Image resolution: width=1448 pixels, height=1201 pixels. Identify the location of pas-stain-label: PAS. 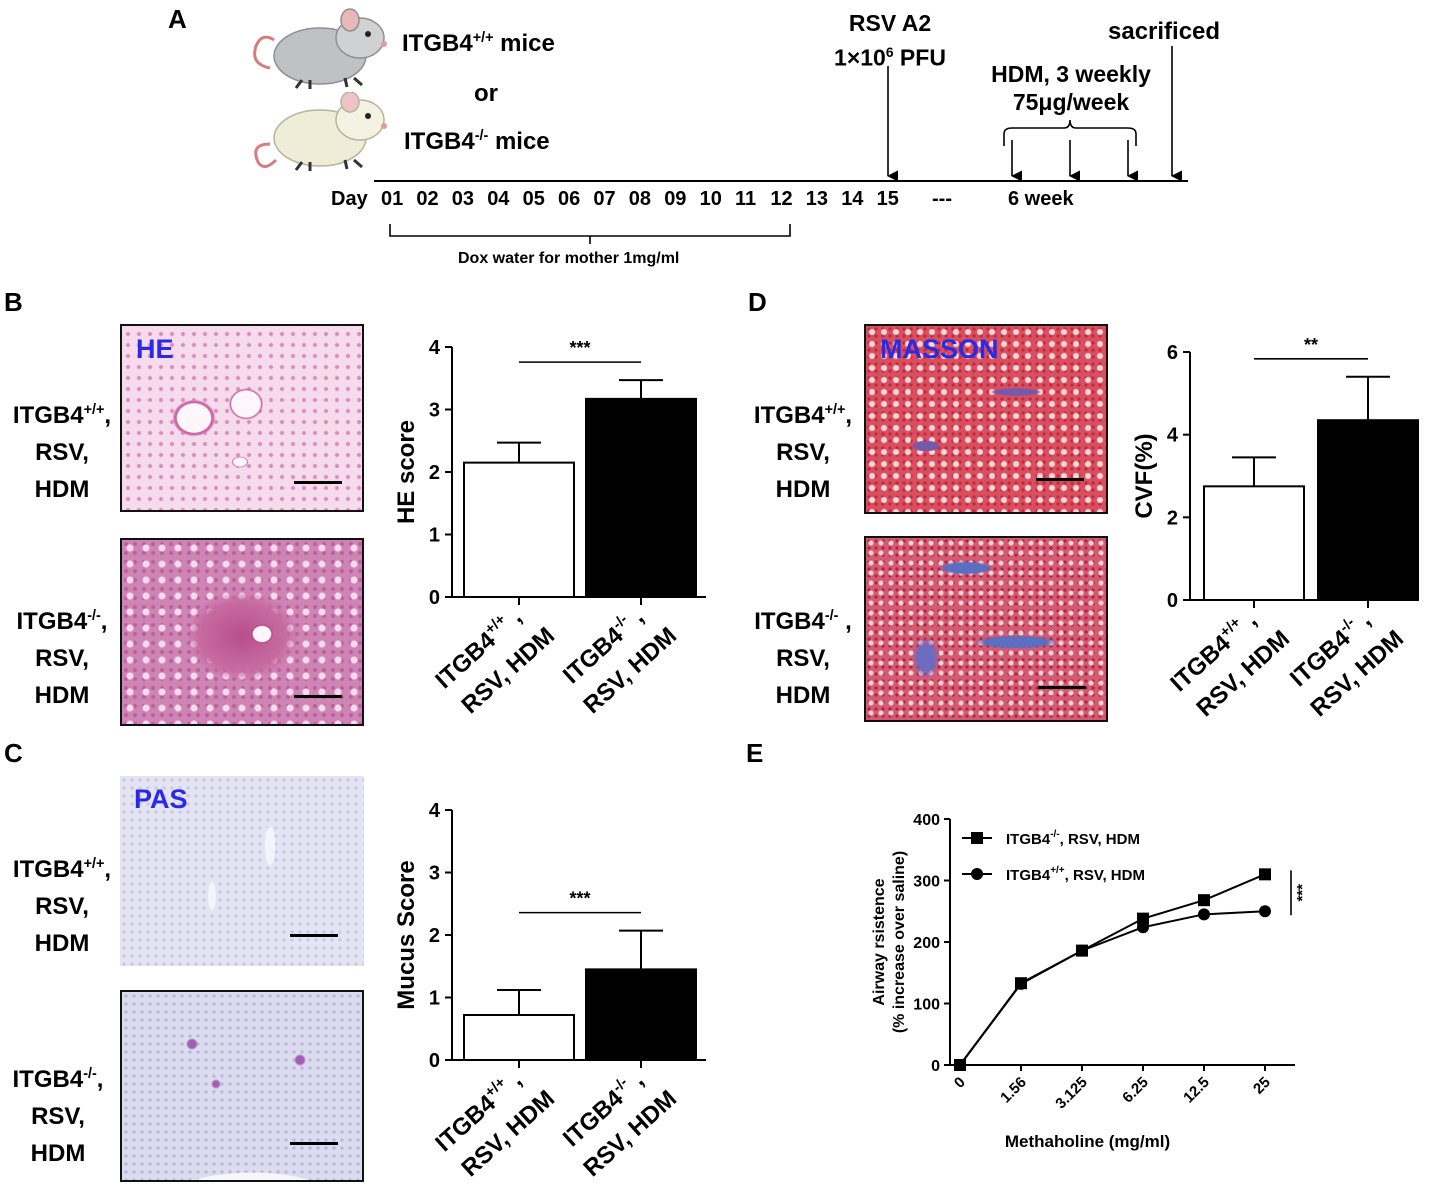
(161, 799).